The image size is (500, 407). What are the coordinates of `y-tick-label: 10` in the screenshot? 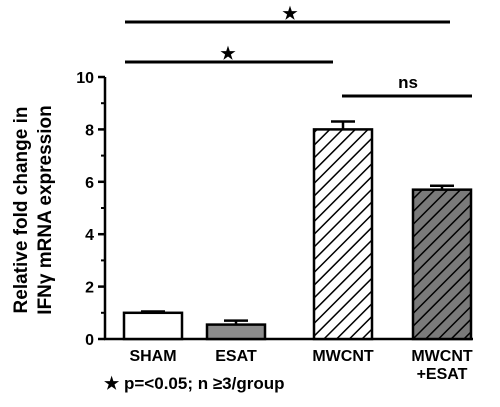 It's located at (85, 78).